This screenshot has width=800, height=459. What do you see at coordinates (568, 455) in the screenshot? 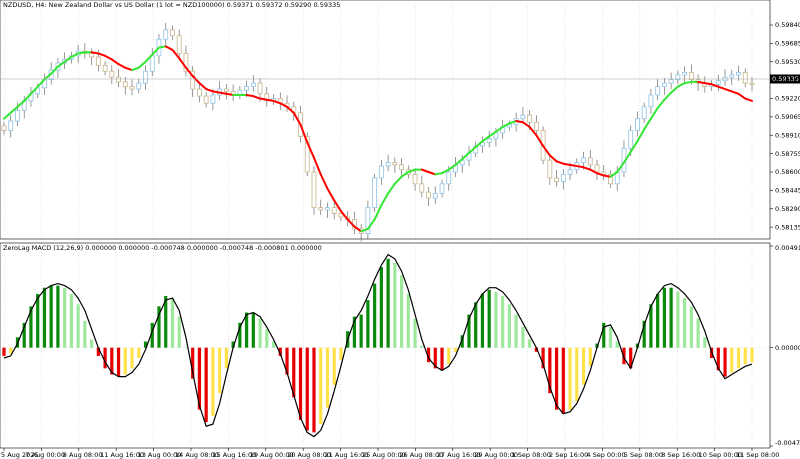
I see `time-tick-label: 2 Sep 16:00` at bounding box center [568, 455].